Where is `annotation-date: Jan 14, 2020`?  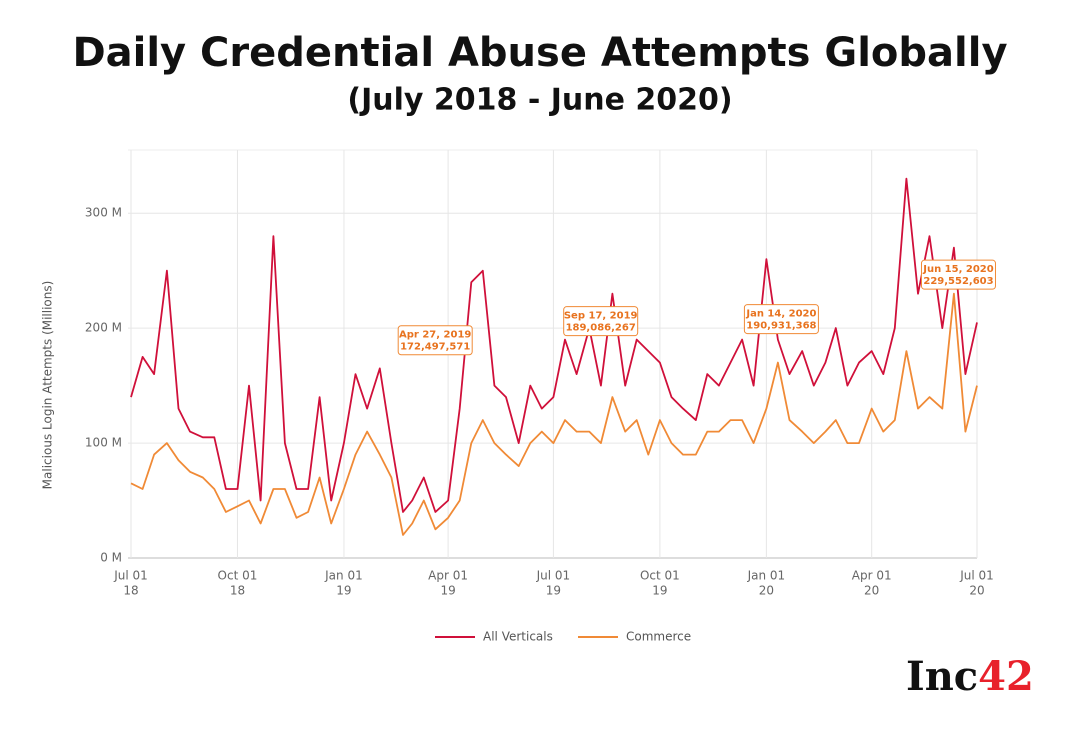 annotation-date: Jan 14, 2020 is located at coordinates (780, 314).